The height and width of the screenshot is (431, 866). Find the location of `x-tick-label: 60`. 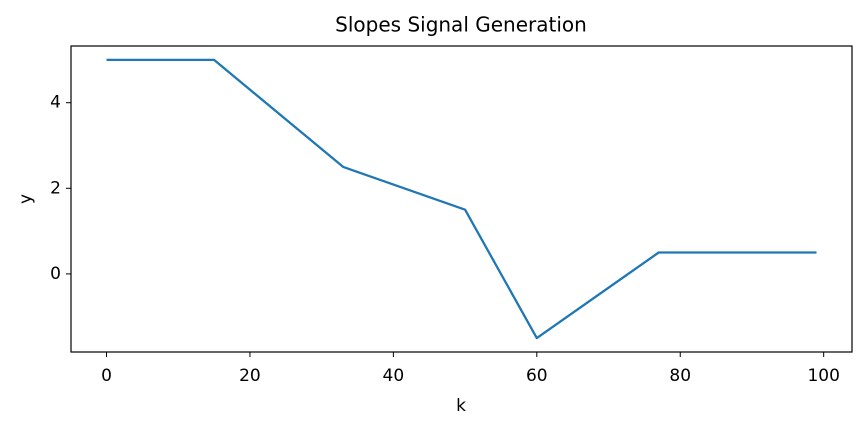

x-tick-label: 60 is located at coordinates (537, 376).